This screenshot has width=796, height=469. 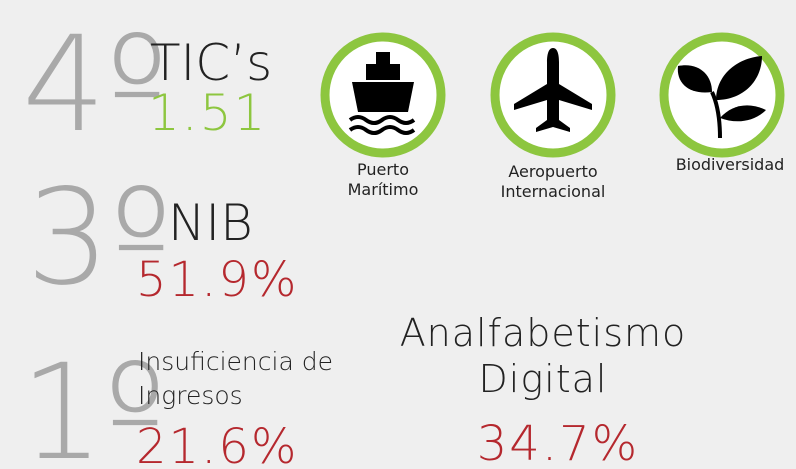 I want to click on rank: 1º, so click(x=93, y=402).